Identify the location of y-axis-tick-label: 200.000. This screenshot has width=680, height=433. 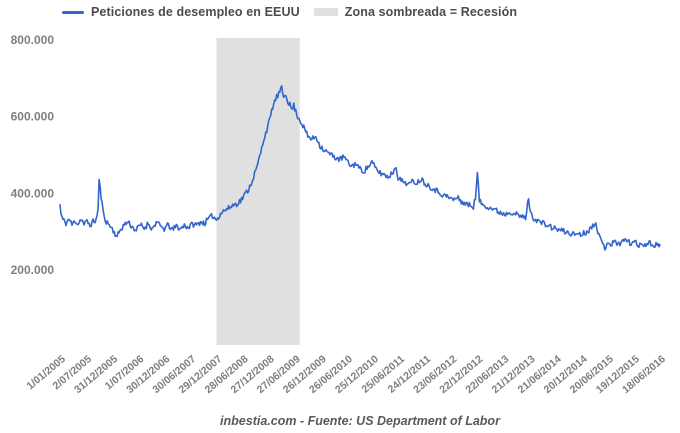
(33, 270).